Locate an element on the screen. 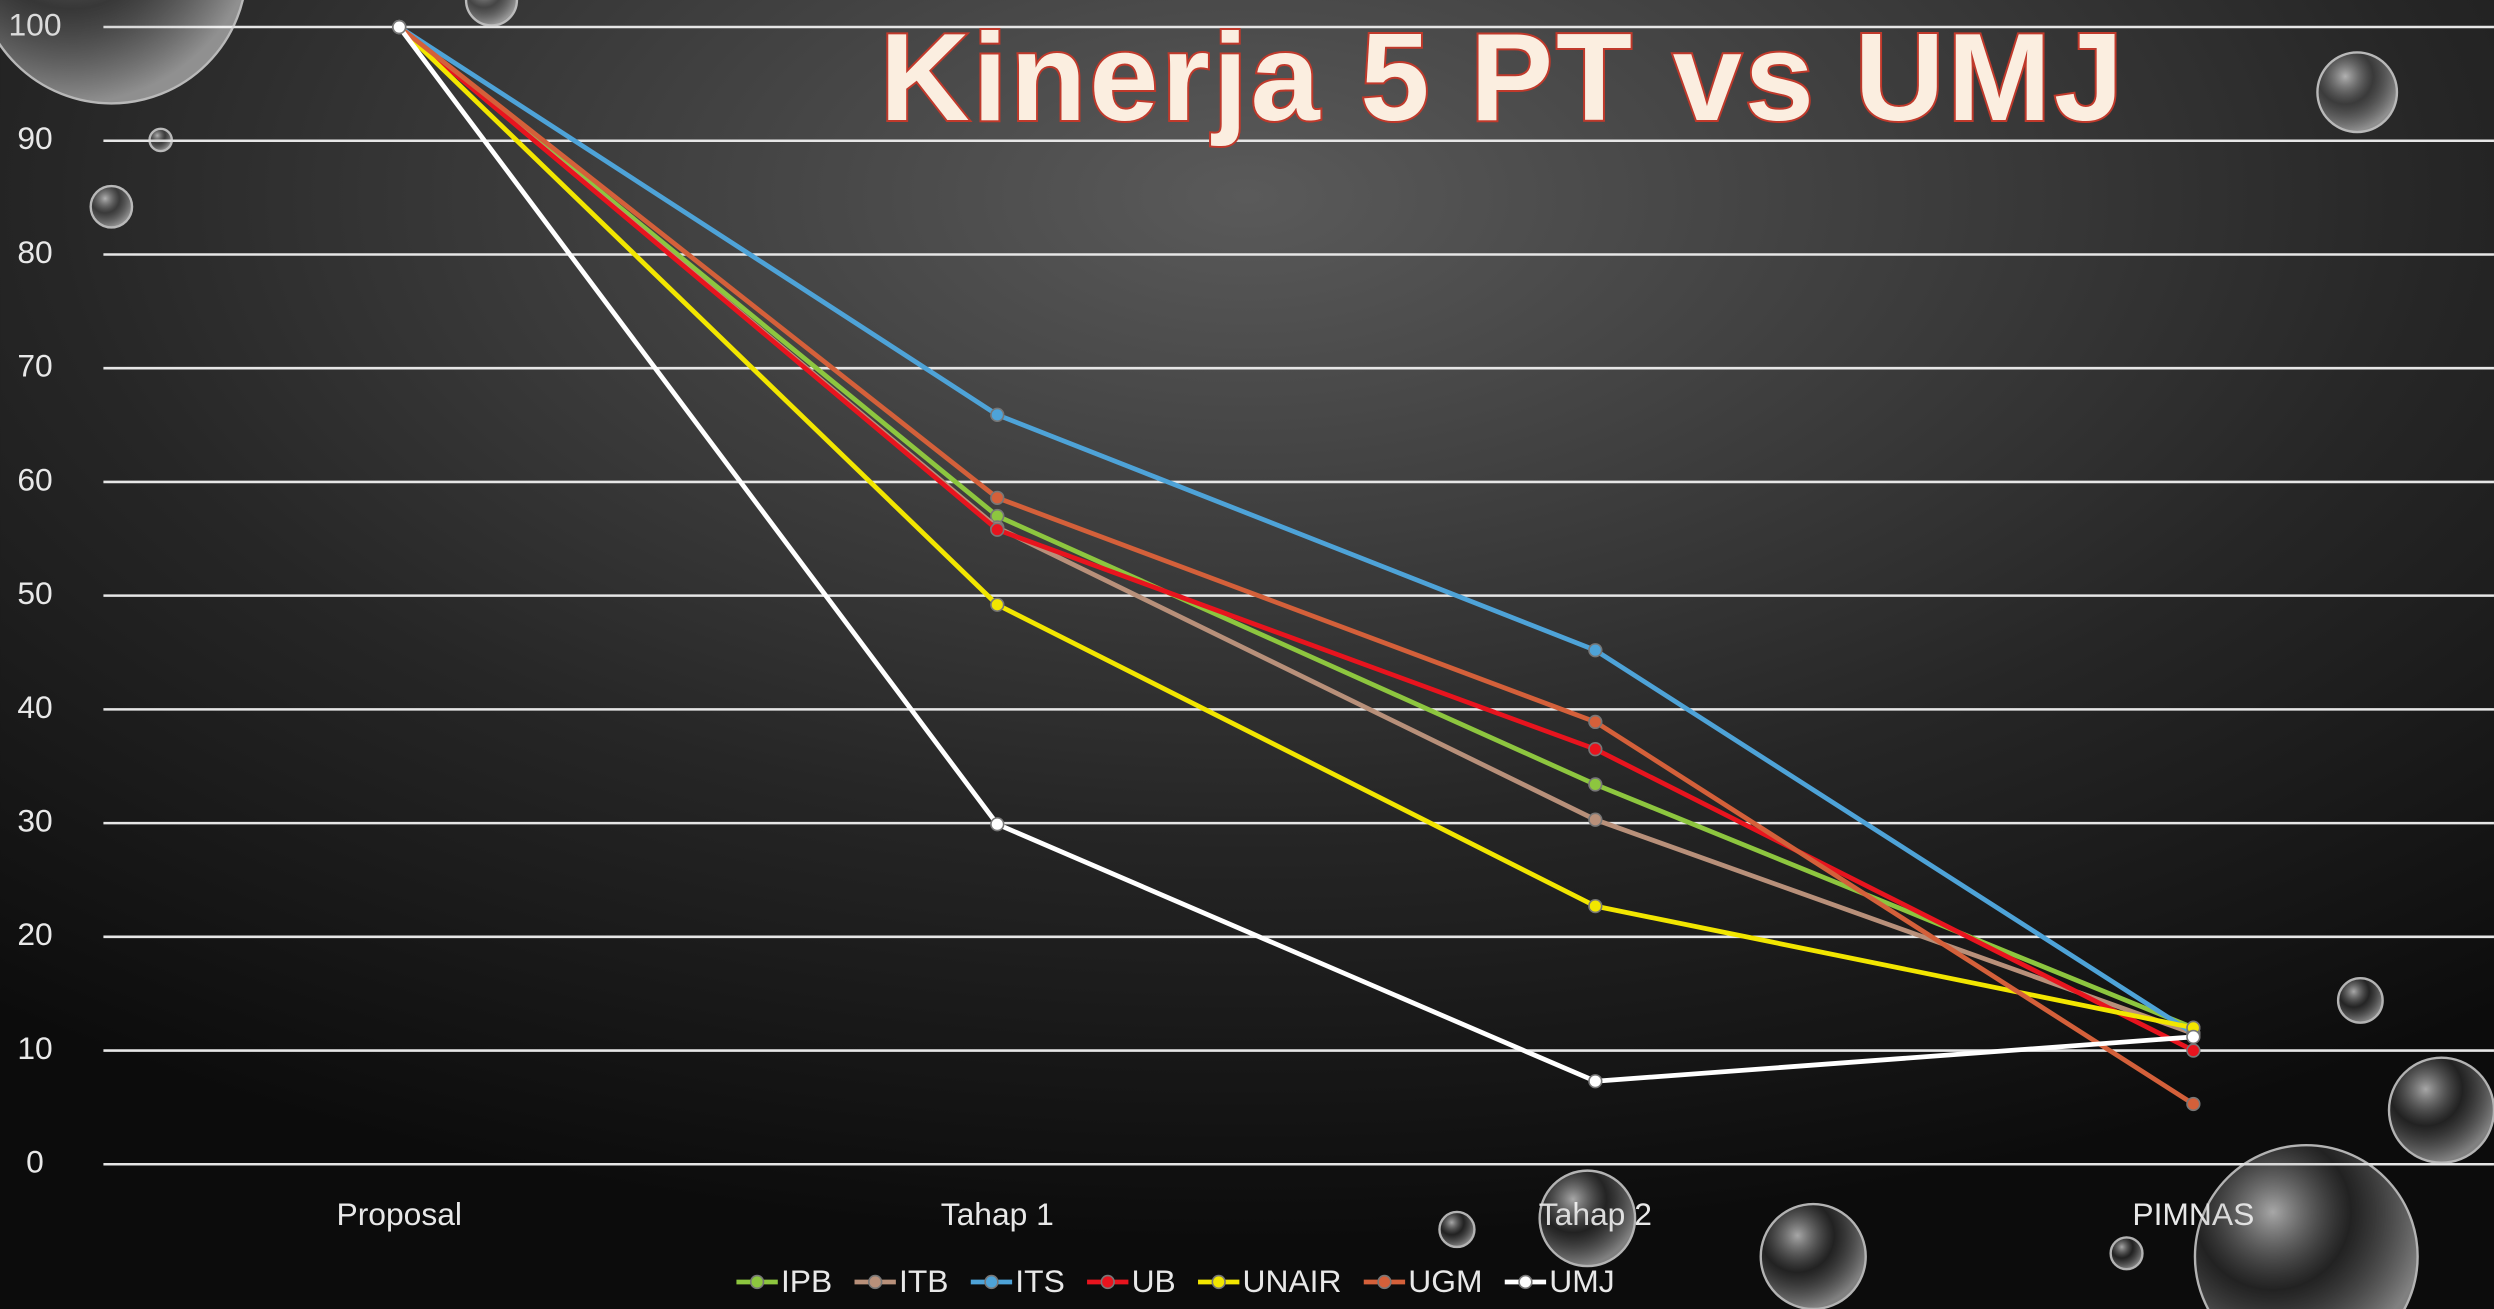  chart-title: Kinerja 5 PT vs UMJ is located at coordinates (1503, 78).